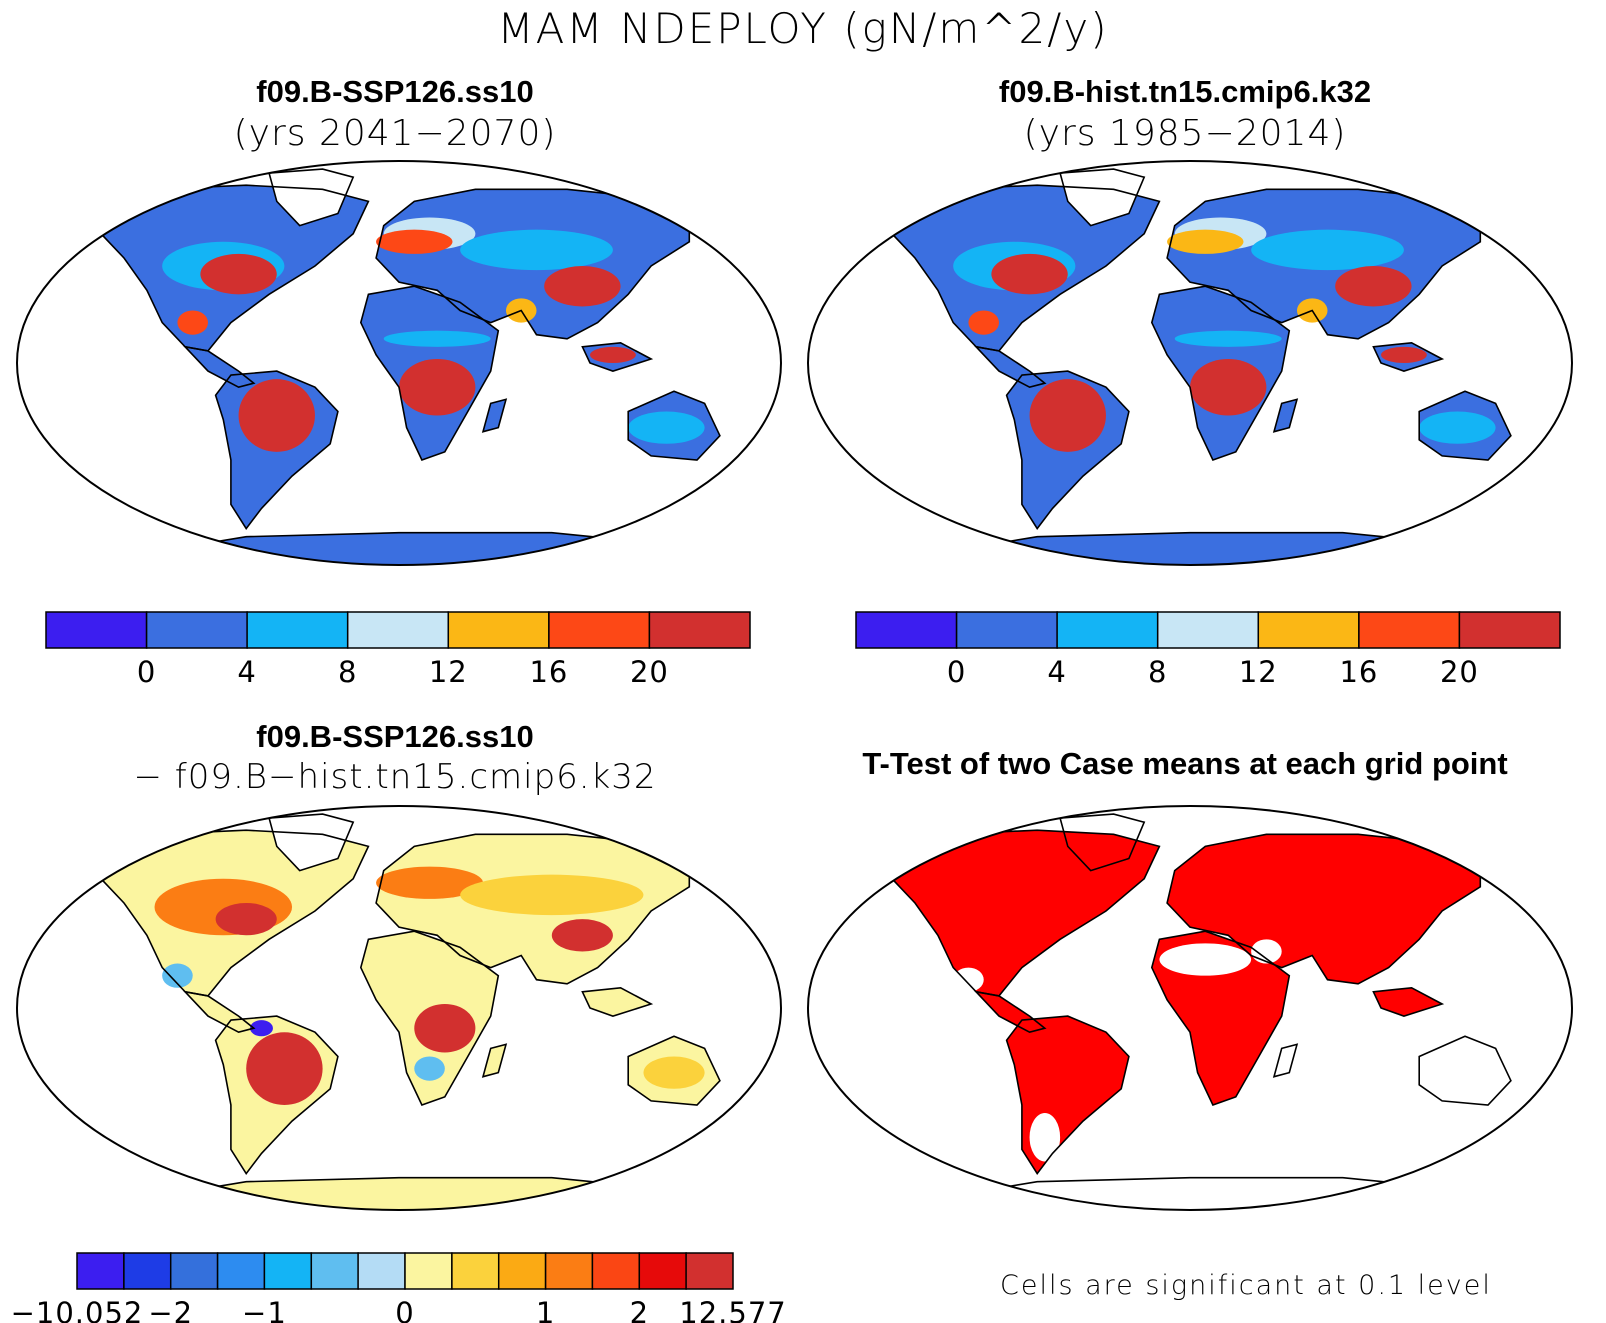 The image size is (1606, 1323). I want to click on nonsig-mex, so click(968, 979).